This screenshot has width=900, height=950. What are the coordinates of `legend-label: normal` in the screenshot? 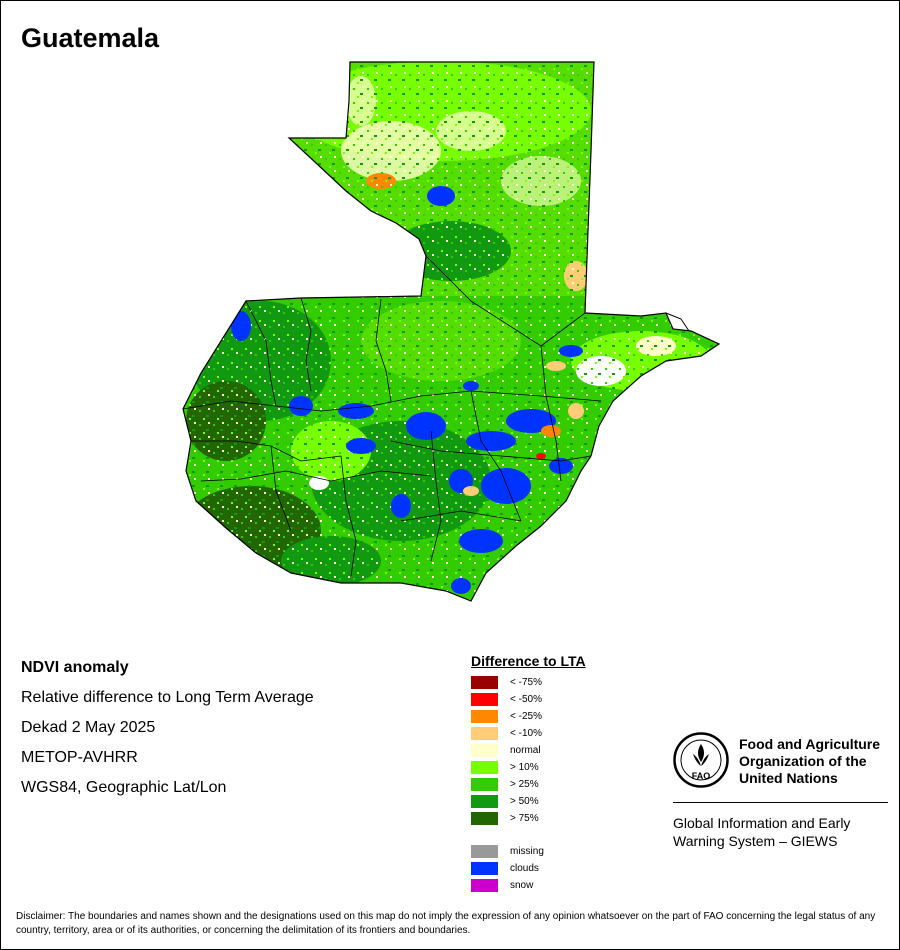 It's located at (525, 750).